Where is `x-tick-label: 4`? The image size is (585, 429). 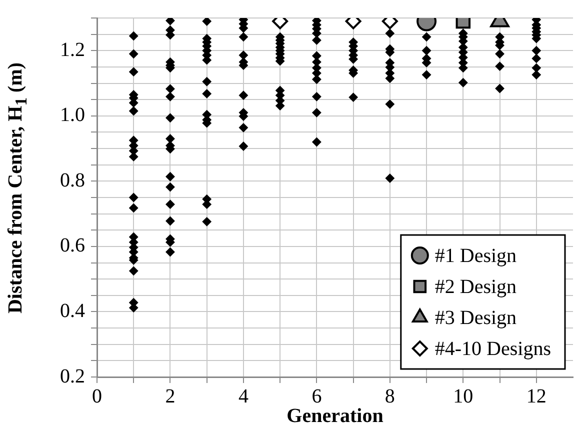 x-tick-label: 4 is located at coordinates (243, 396).